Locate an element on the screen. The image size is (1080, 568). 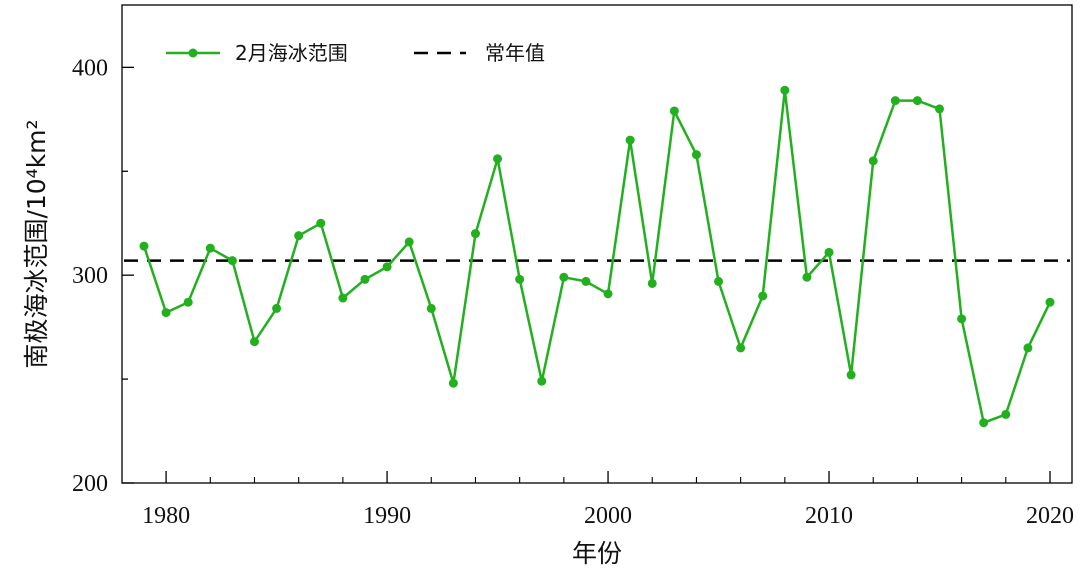
legend-marker-series is located at coordinates (193, 53).